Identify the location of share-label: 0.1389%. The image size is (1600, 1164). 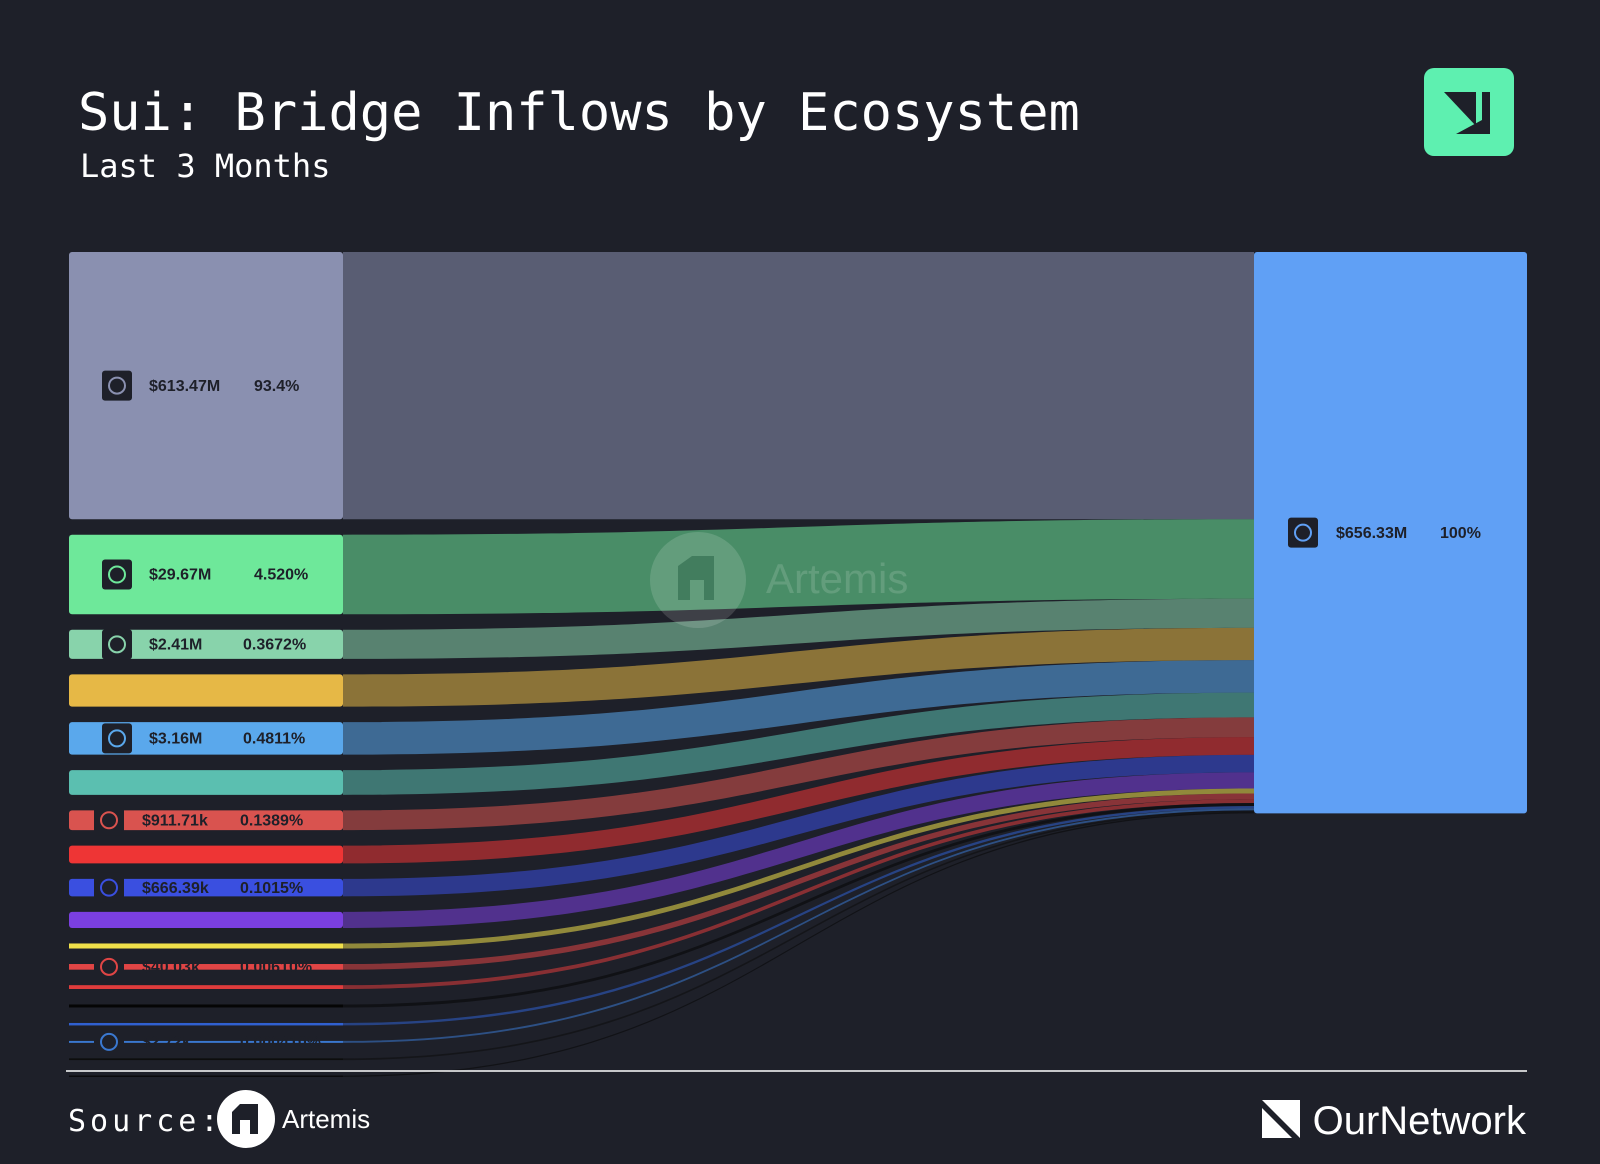
(271, 820).